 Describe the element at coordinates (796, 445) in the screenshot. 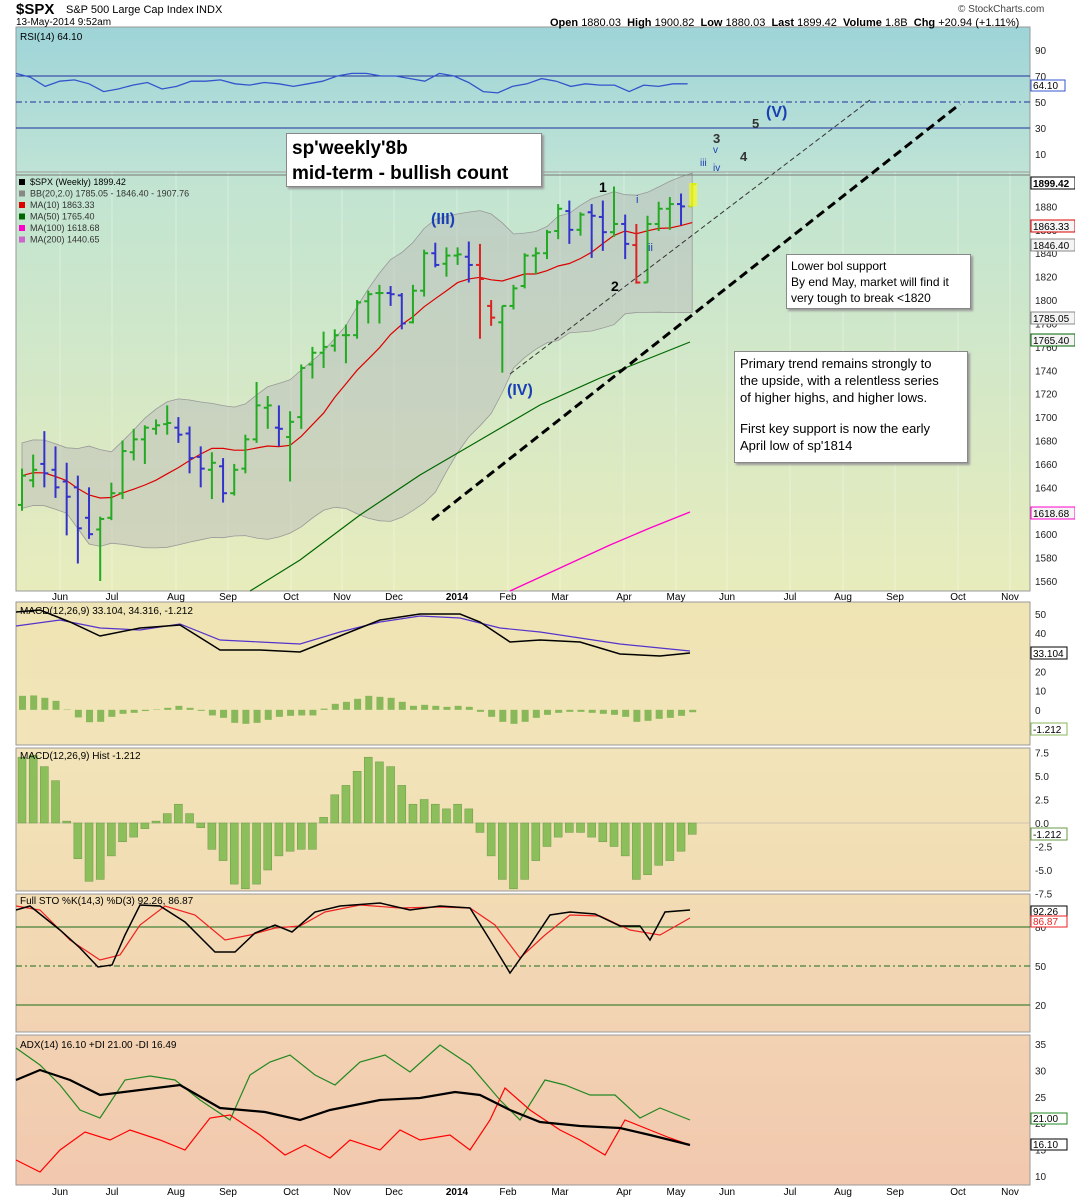

I see `trend-line: April low of sp'1814` at that location.